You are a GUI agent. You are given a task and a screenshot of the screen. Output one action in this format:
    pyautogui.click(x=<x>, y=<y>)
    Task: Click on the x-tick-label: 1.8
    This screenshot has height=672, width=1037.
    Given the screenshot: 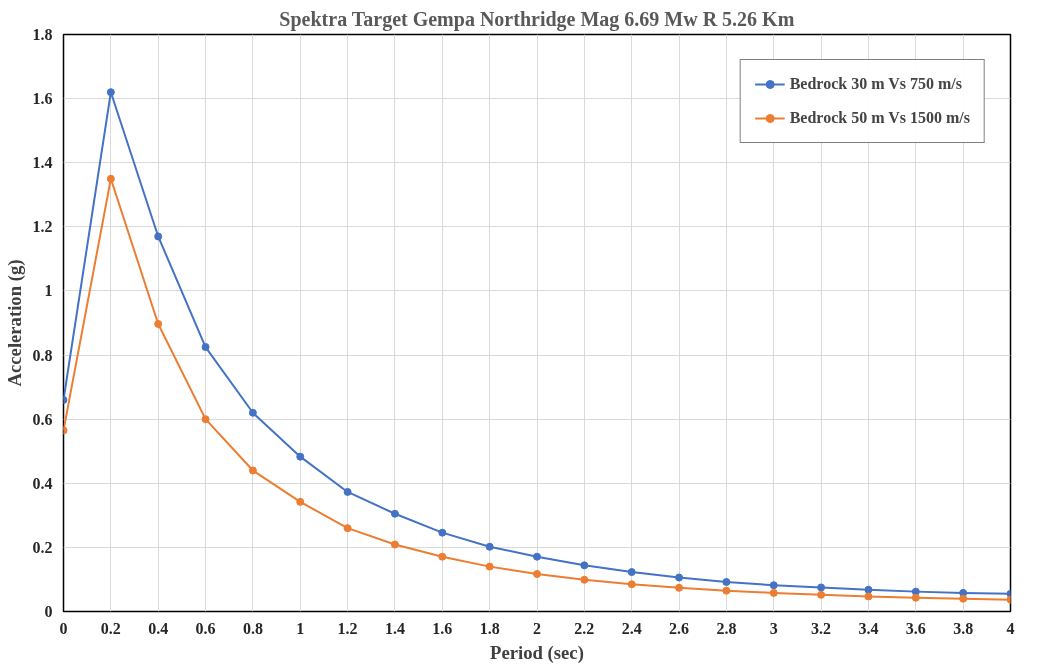 What is the action you would take?
    pyautogui.click(x=489, y=628)
    